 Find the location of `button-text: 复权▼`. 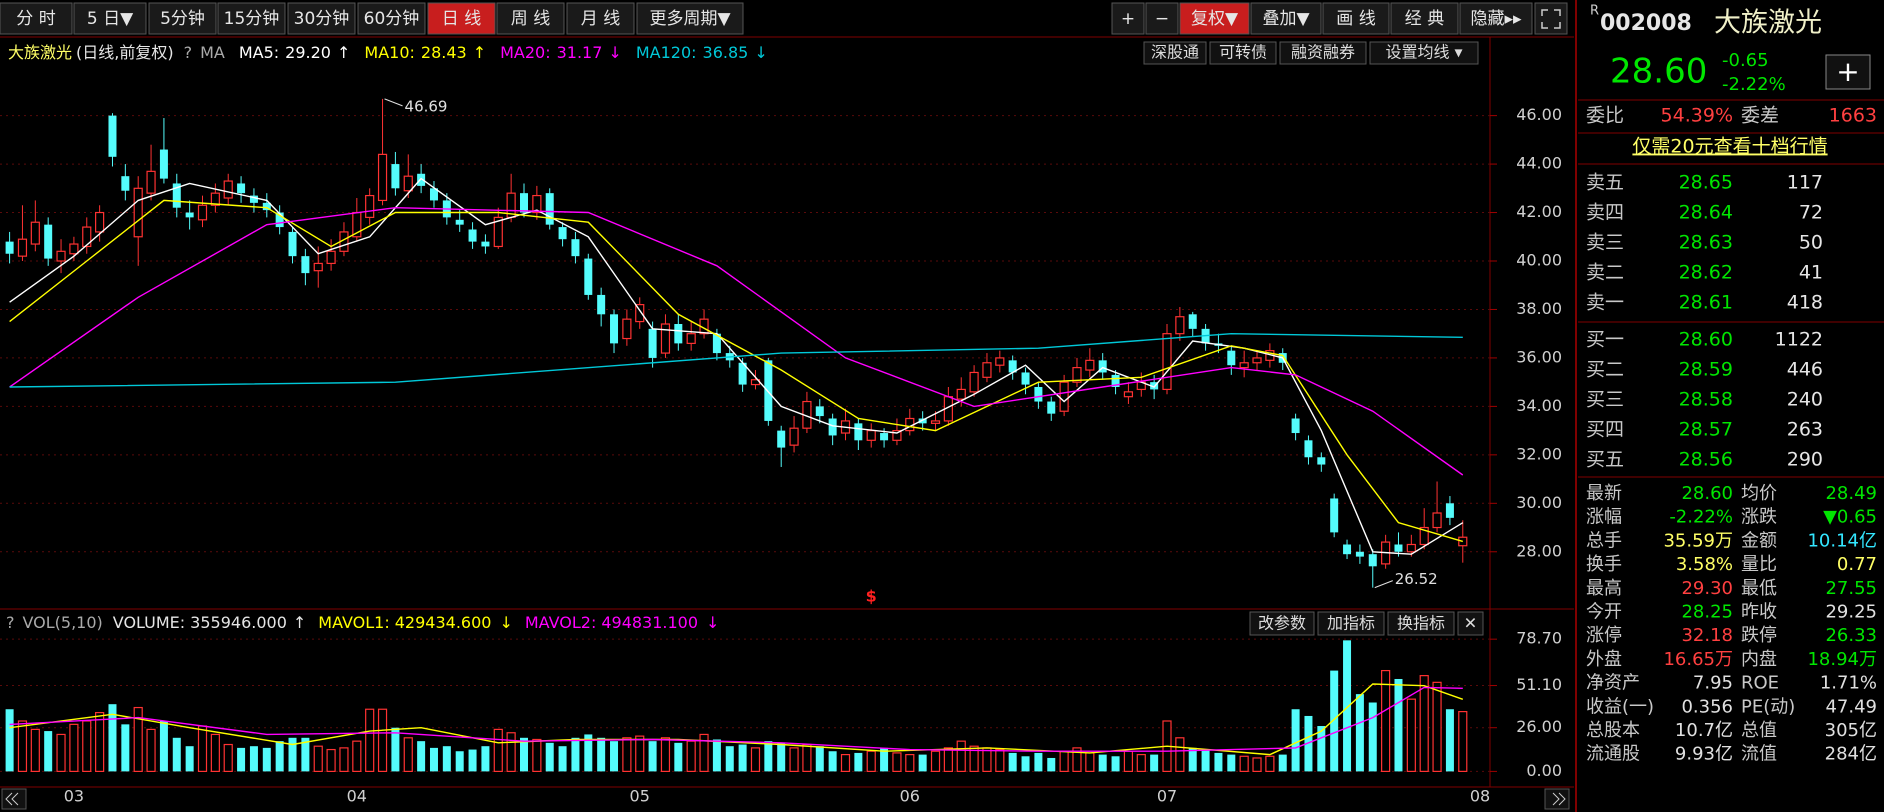

button-text: 复权▼ is located at coordinates (1215, 19).